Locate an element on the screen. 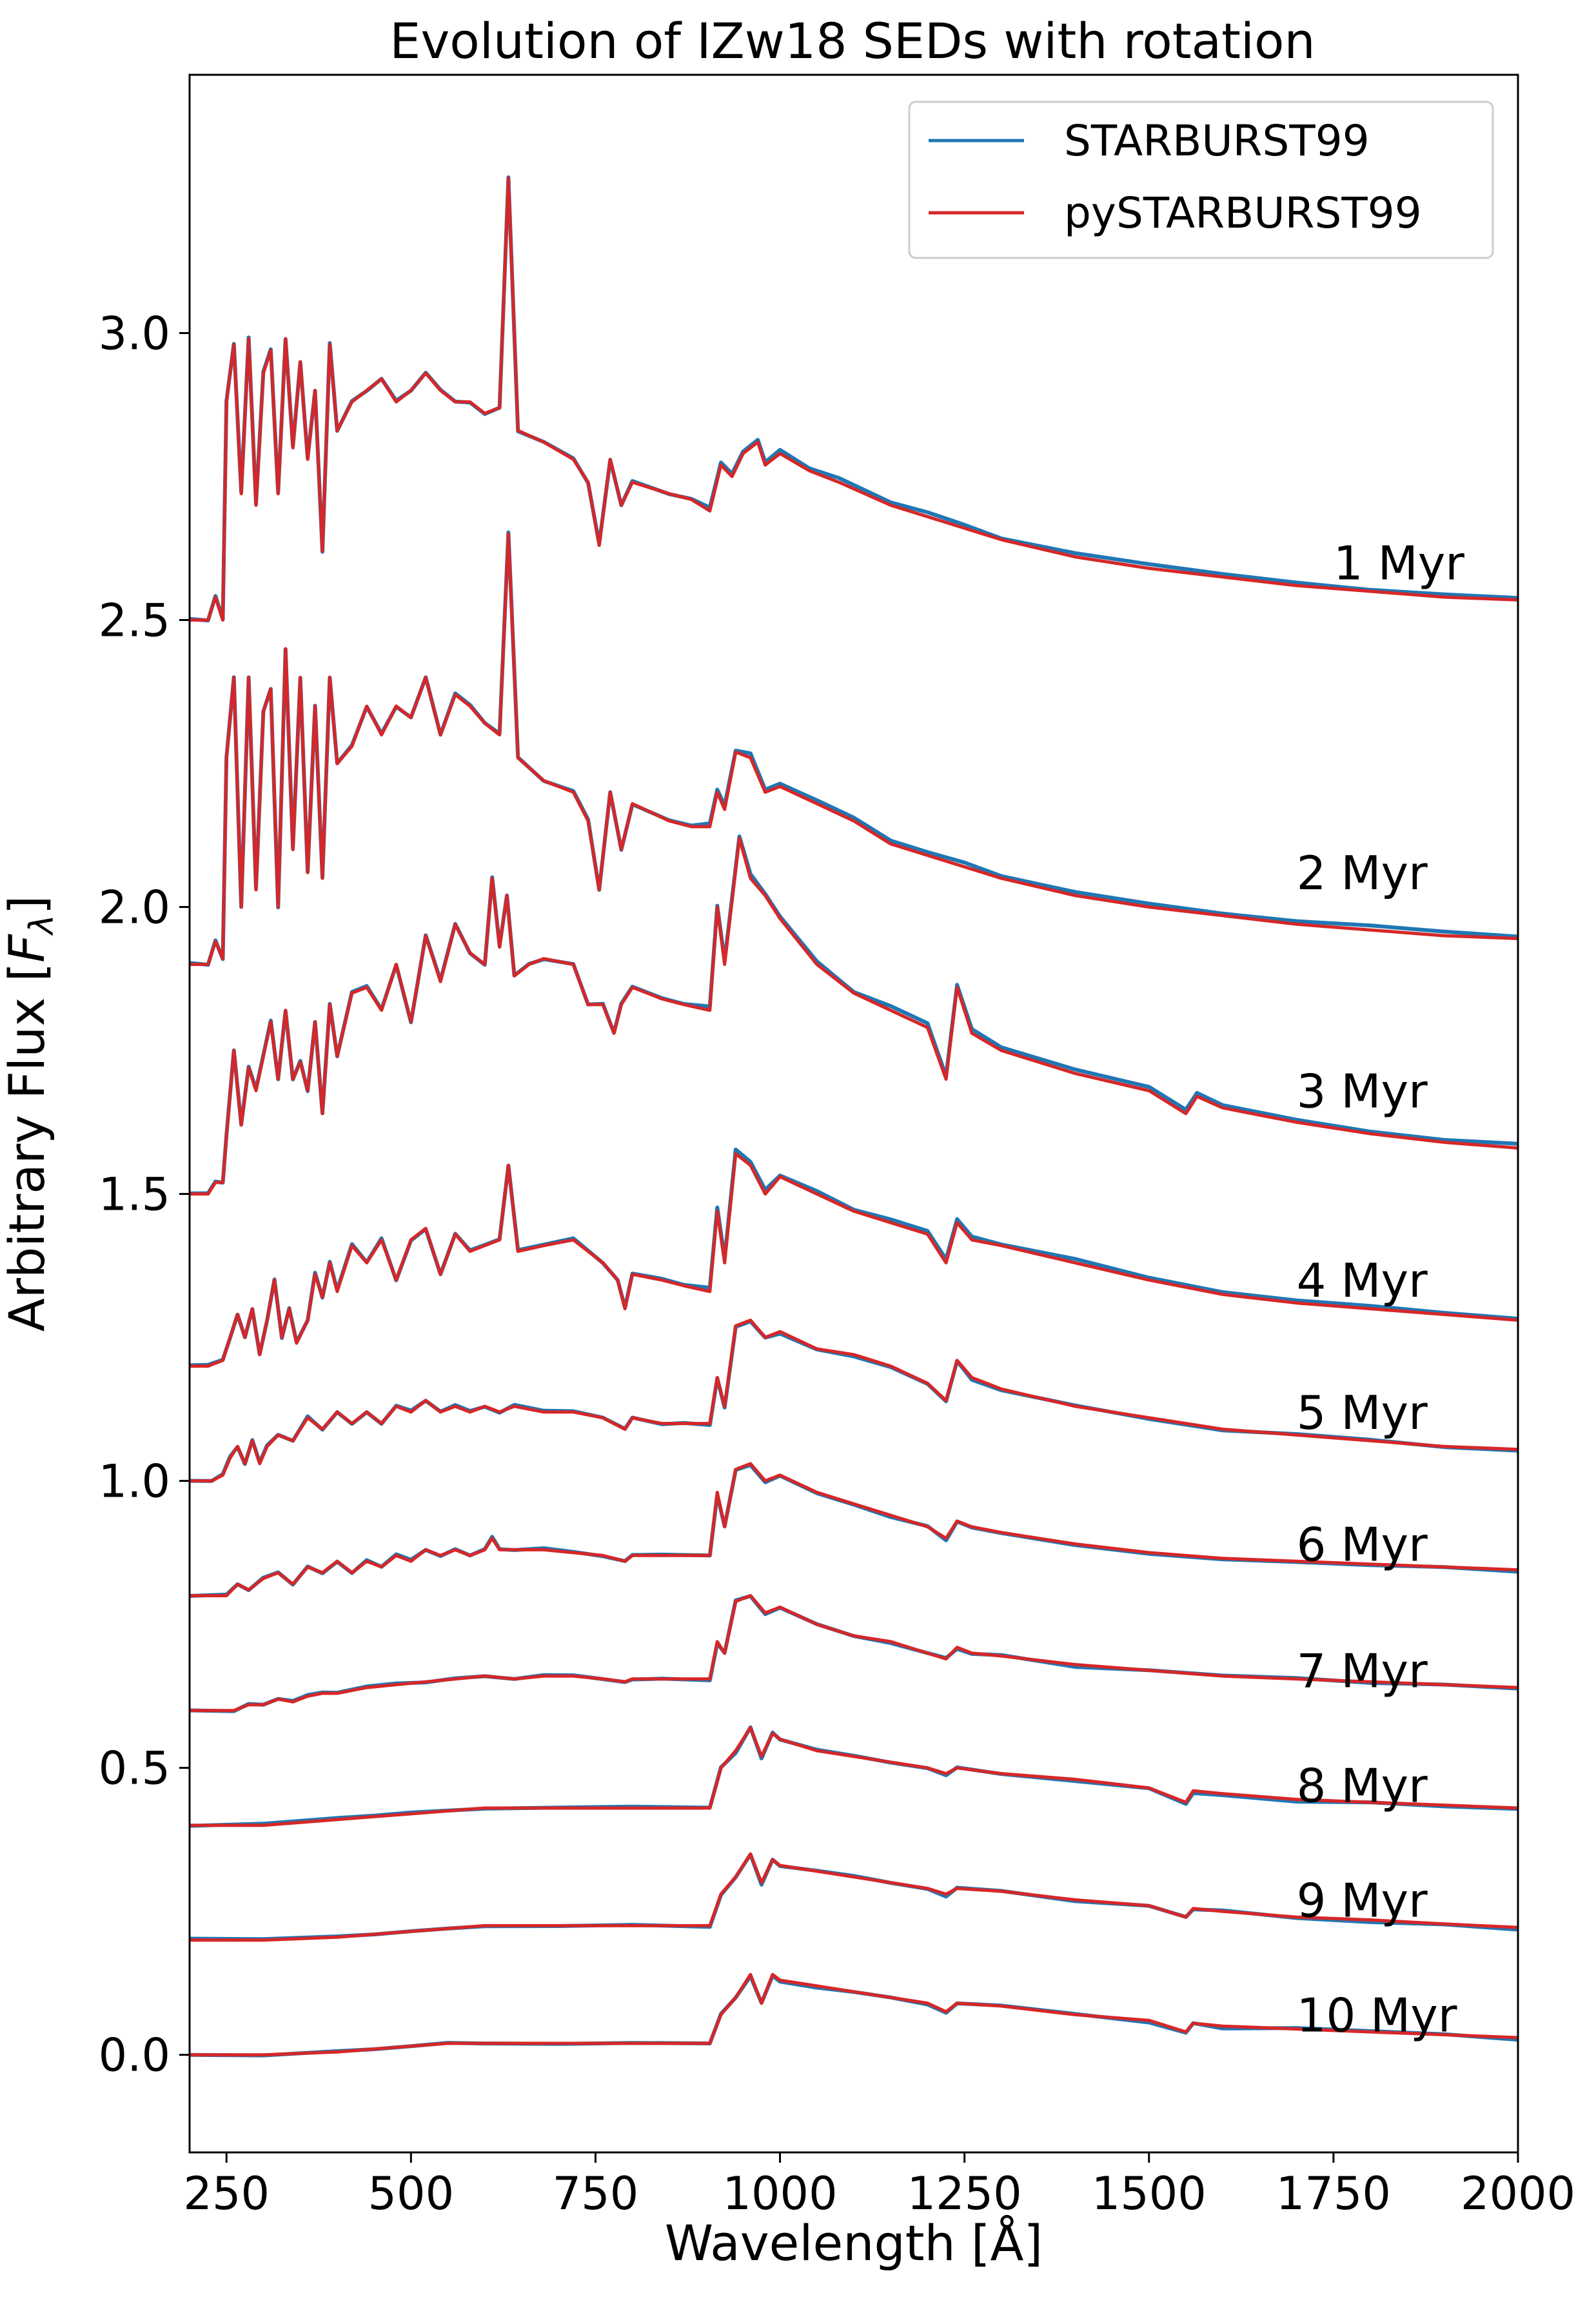 This screenshot has width=1596, height=2302. legend-box is located at coordinates (1201, 180).